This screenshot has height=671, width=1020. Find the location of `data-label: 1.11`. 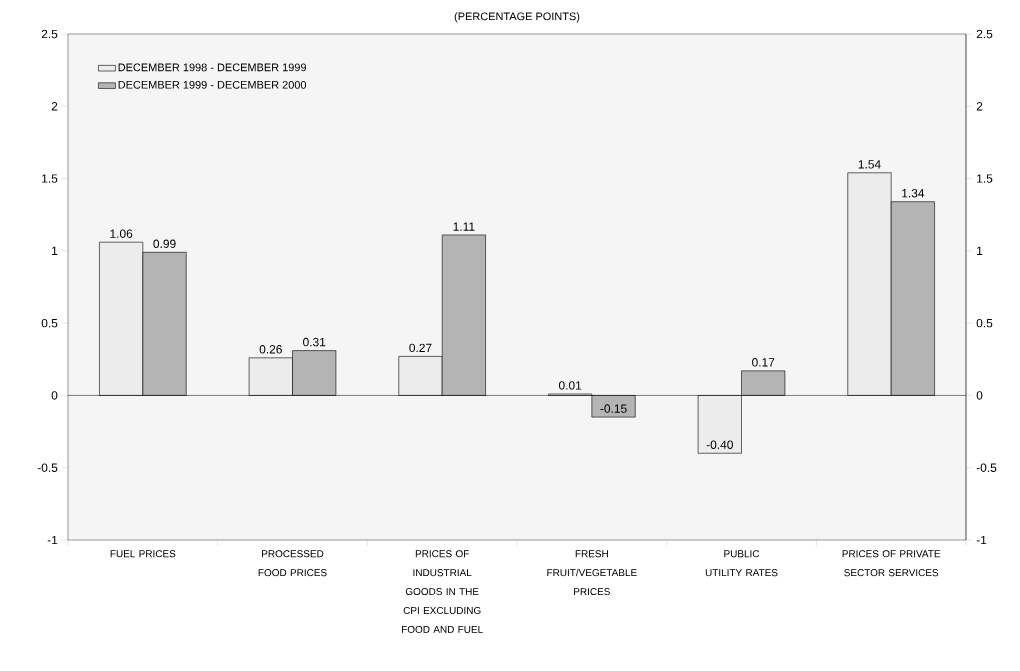

data-label: 1.11 is located at coordinates (464, 226).